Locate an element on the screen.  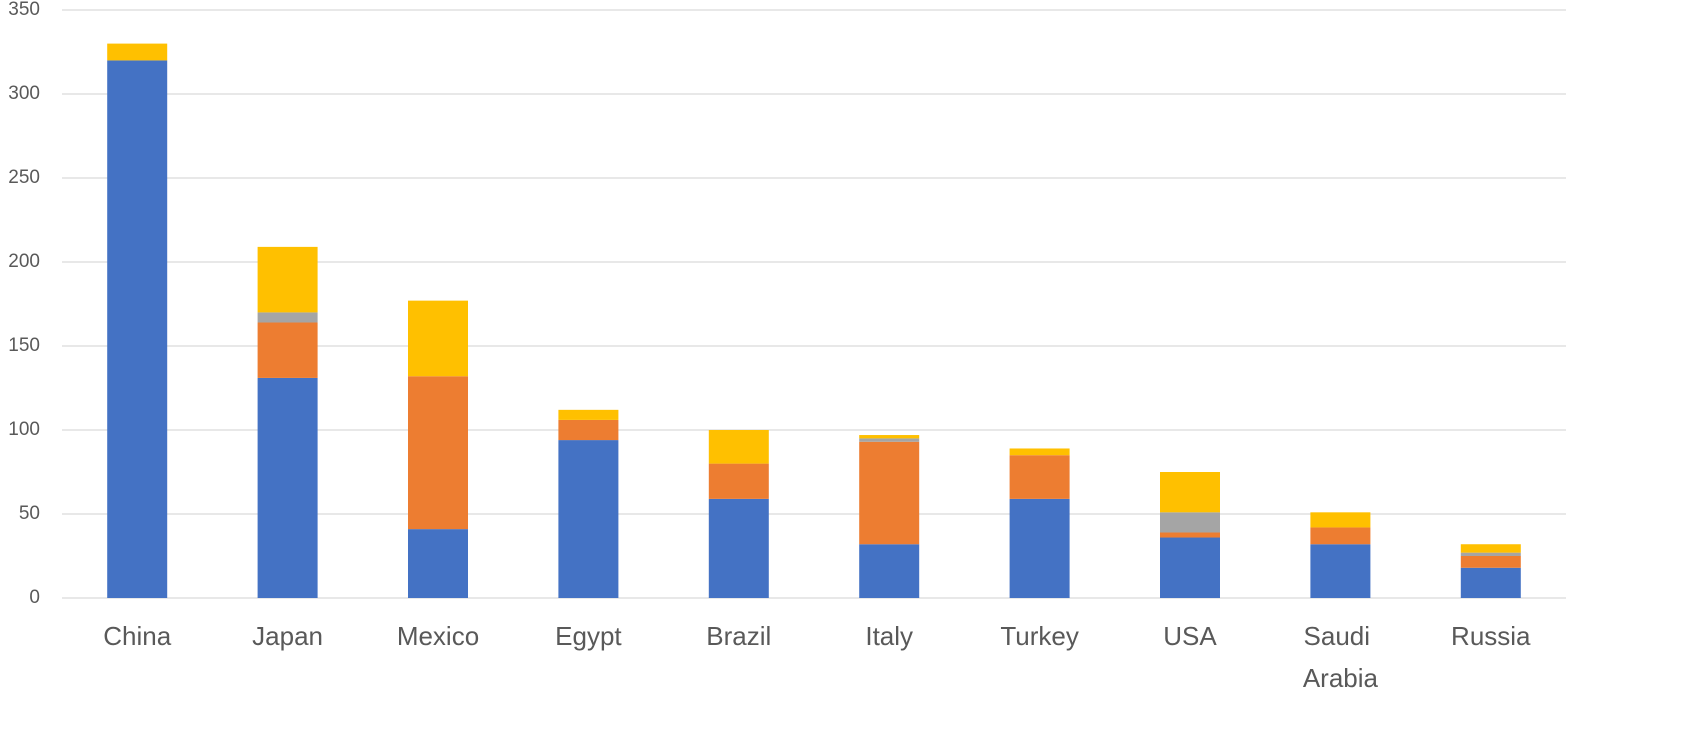
y-tick-label: 300 is located at coordinates (24, 93).